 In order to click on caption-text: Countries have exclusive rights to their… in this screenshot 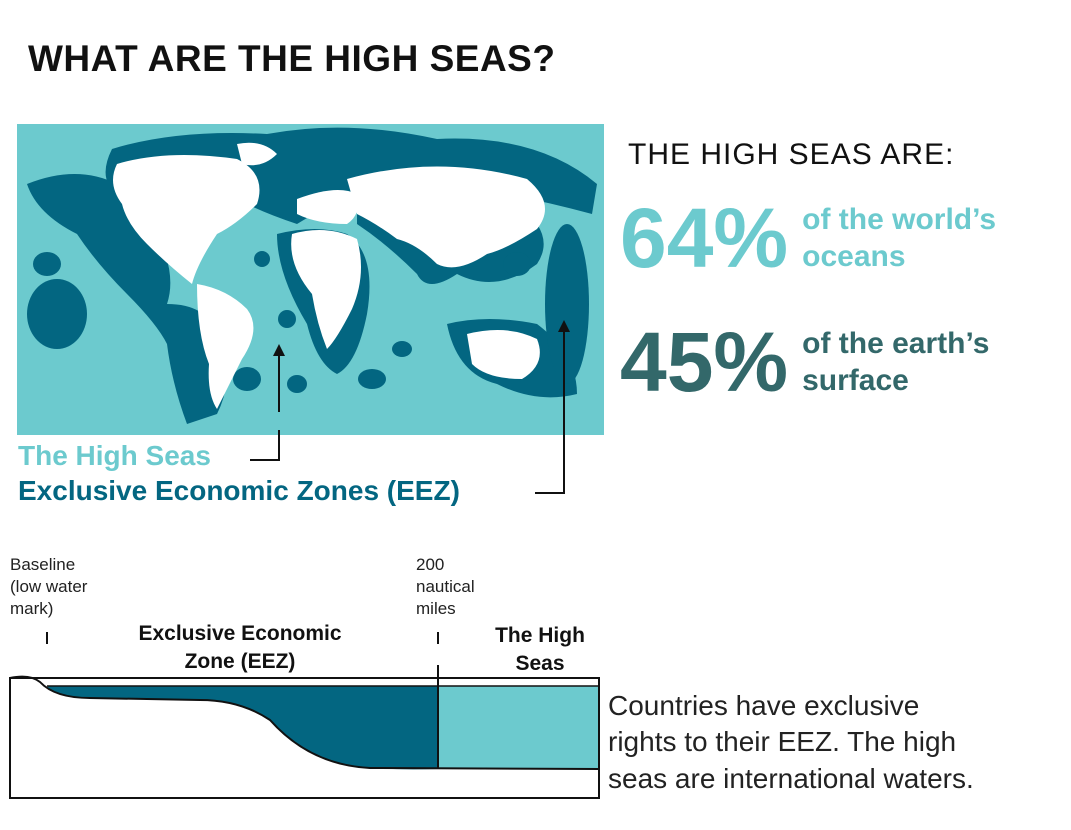, I will do `click(791, 742)`.